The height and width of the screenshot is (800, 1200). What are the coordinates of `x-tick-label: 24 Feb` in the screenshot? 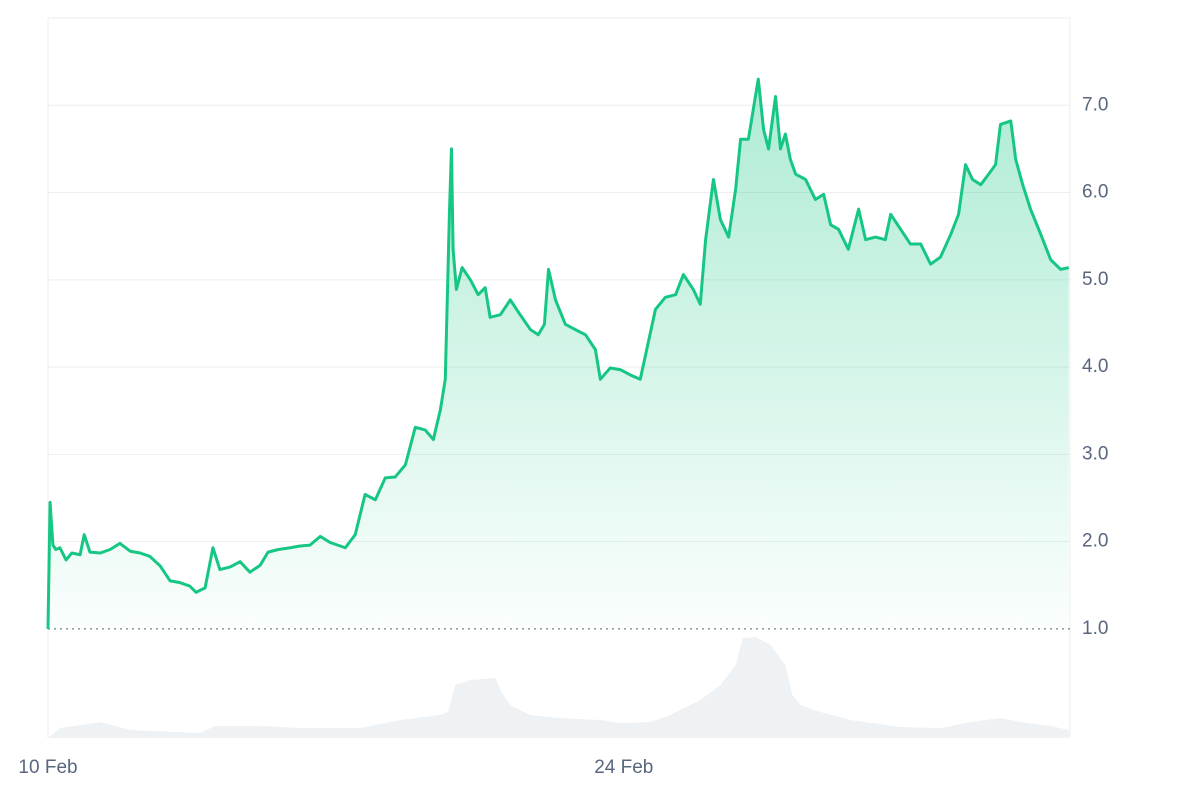 It's located at (623, 767).